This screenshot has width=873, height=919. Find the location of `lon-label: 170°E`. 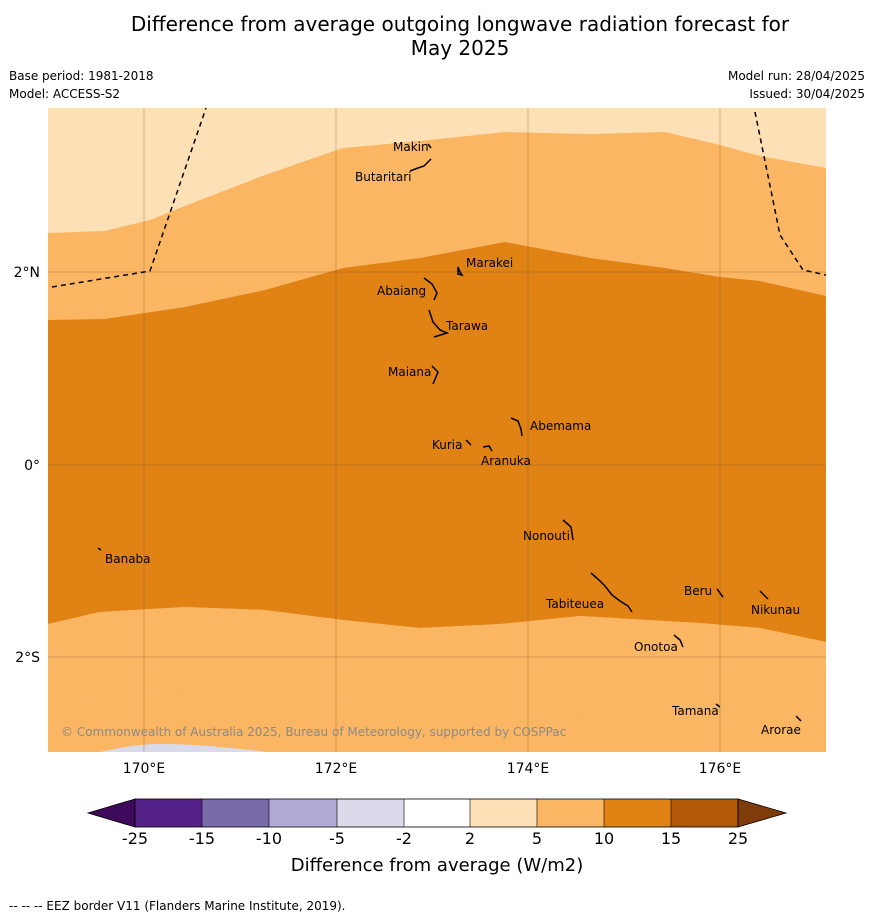

lon-label: 170°E is located at coordinates (144, 769).